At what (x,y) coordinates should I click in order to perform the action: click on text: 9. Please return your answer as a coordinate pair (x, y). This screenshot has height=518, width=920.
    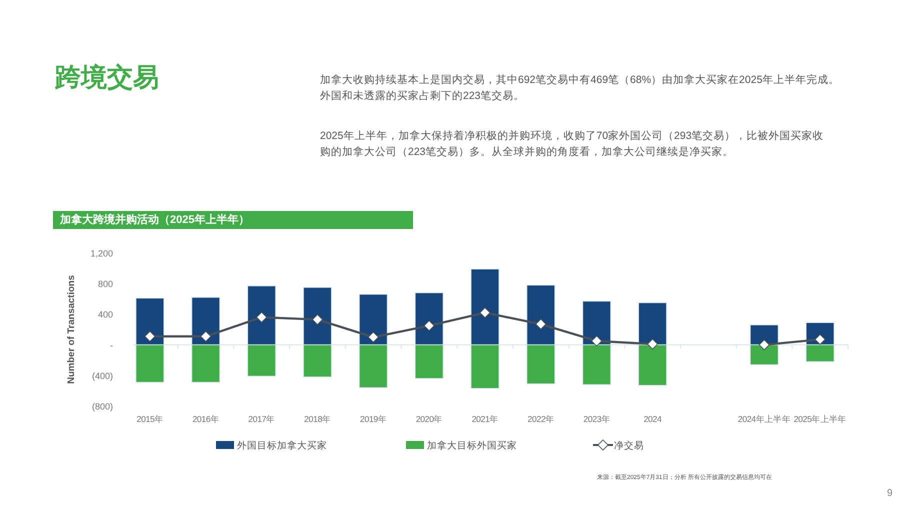
    Looking at the image, I should click on (890, 493).